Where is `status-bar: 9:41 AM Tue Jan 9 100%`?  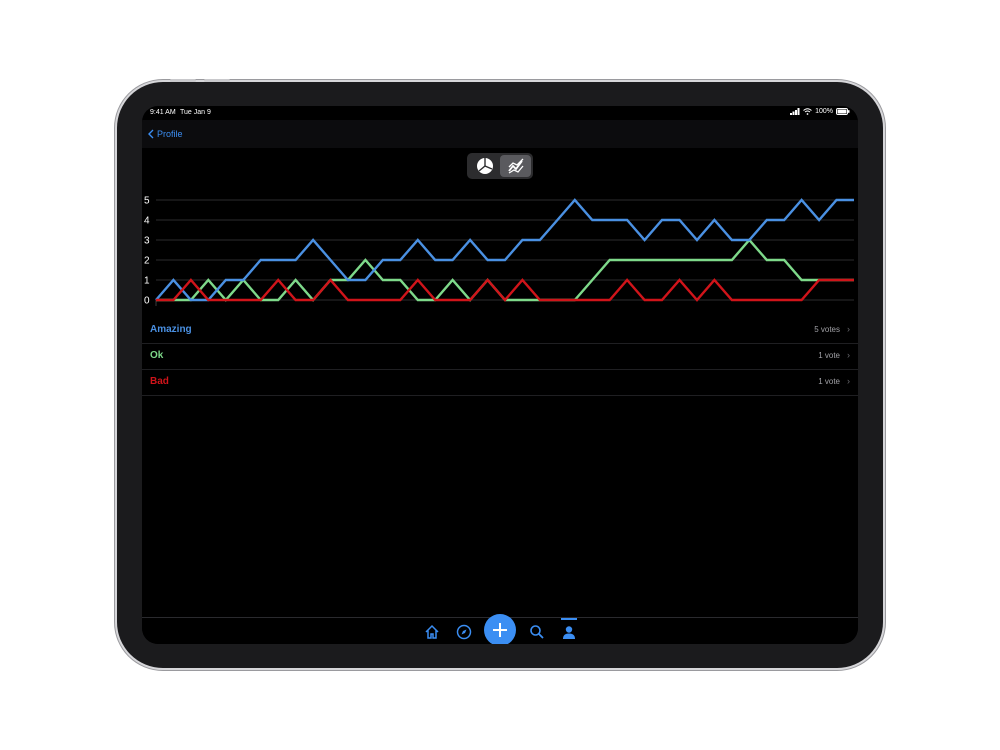 status-bar: 9:41 AM Tue Jan 9 100% is located at coordinates (500, 113).